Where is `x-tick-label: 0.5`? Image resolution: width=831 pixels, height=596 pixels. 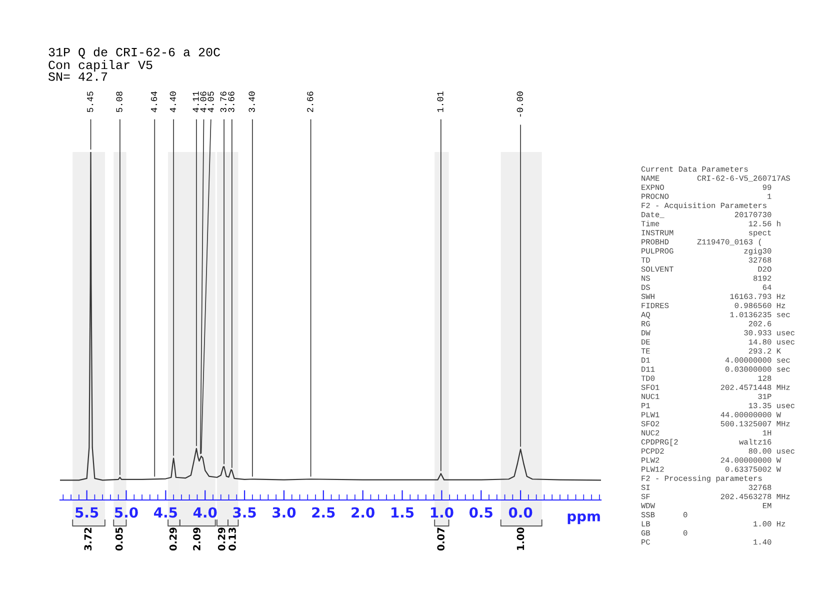 x-tick-label: 0.5 is located at coordinates (480, 512).